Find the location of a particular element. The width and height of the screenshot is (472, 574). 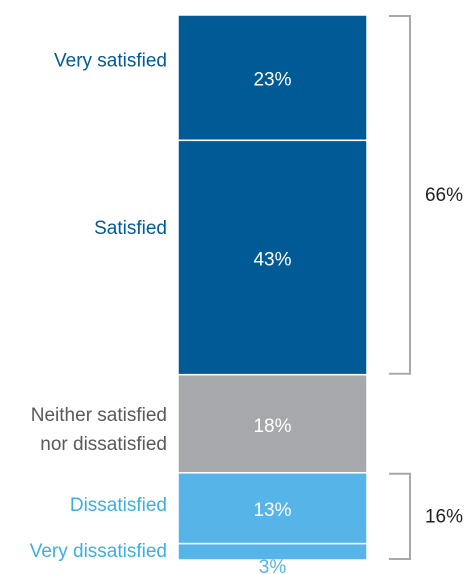

segment-neither-satisfied-nor-dissatisfied is located at coordinates (272, 423).